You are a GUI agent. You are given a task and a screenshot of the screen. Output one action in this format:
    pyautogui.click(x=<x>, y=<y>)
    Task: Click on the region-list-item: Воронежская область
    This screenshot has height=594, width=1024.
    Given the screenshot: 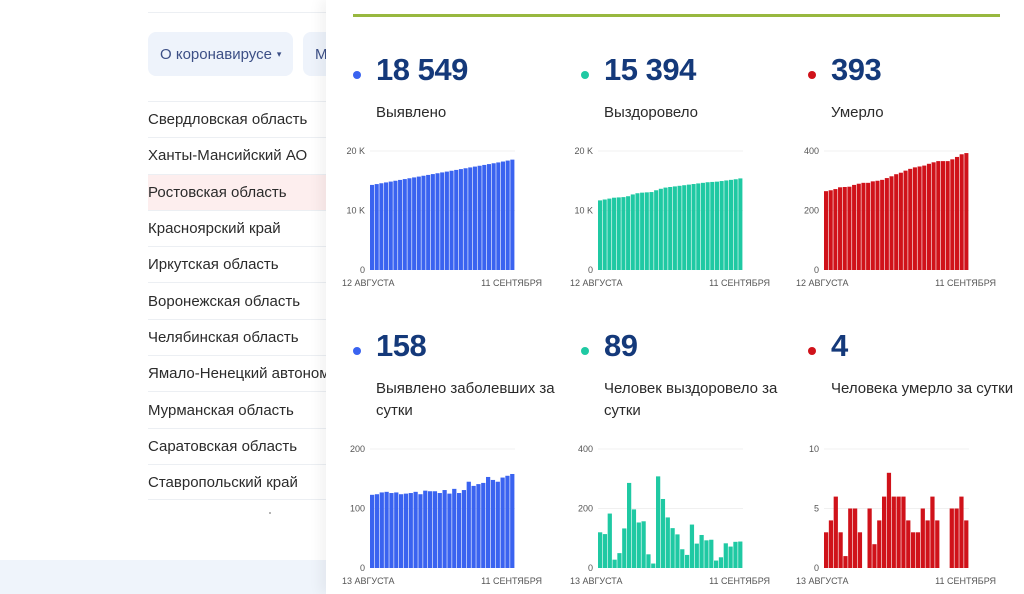 What is the action you would take?
    pyautogui.click(x=238, y=300)
    